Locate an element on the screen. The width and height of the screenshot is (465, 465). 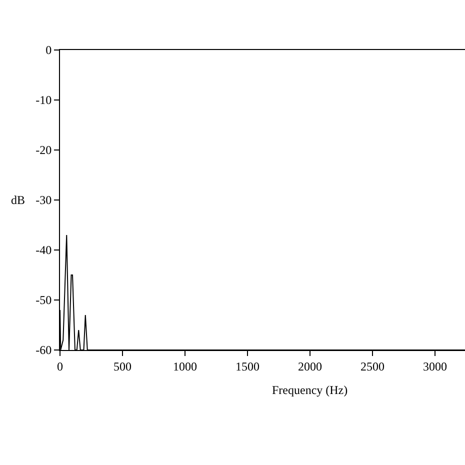
x-axis-title: Frequency (Hz) is located at coordinates (310, 390).